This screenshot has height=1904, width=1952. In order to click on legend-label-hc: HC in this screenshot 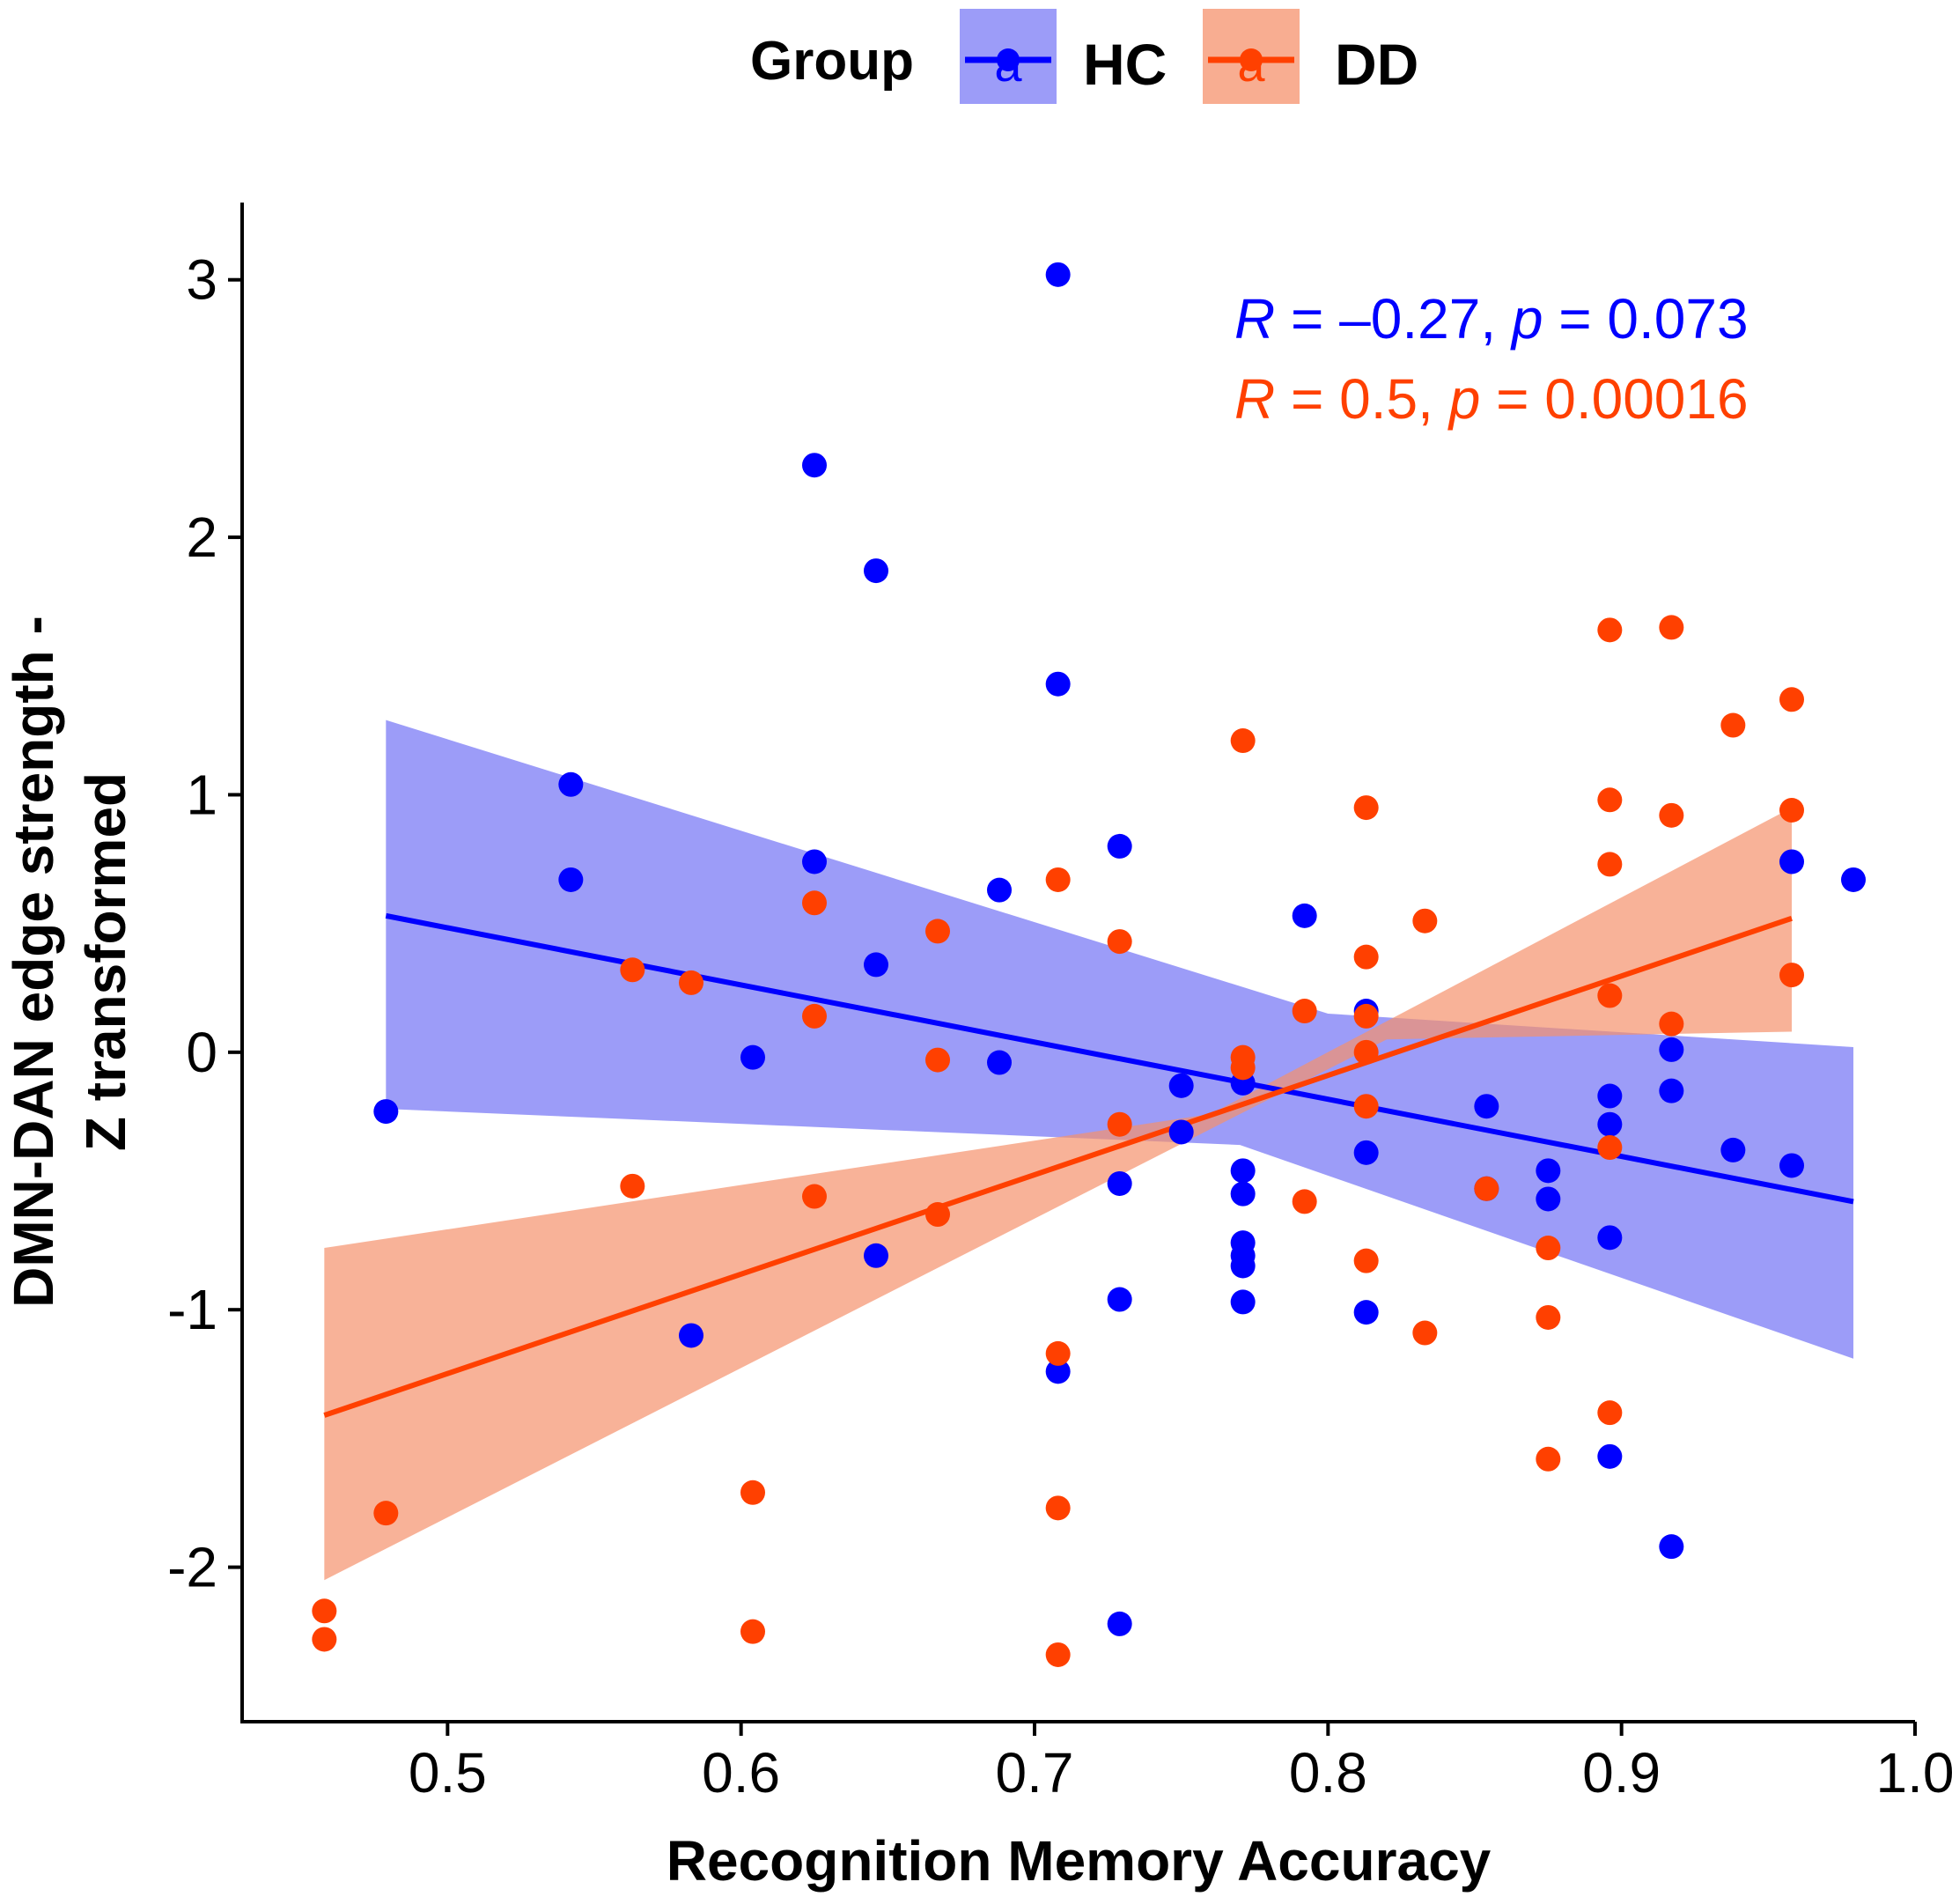, I will do `click(1125, 64)`.